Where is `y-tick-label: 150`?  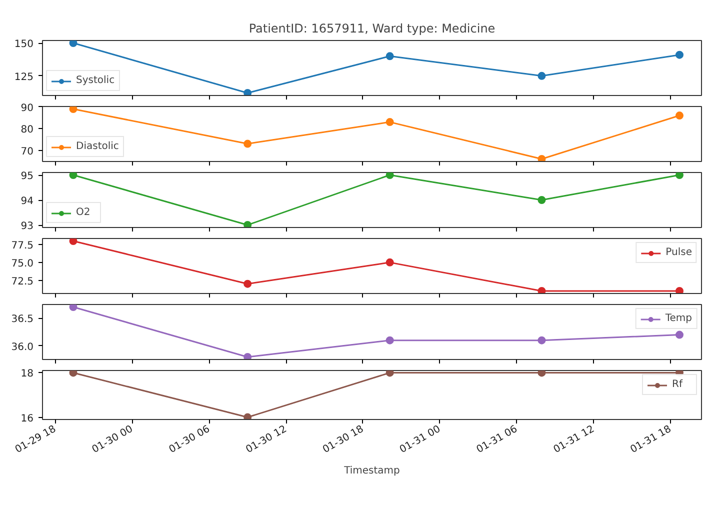
y-tick-label: 150 is located at coordinates (24, 44).